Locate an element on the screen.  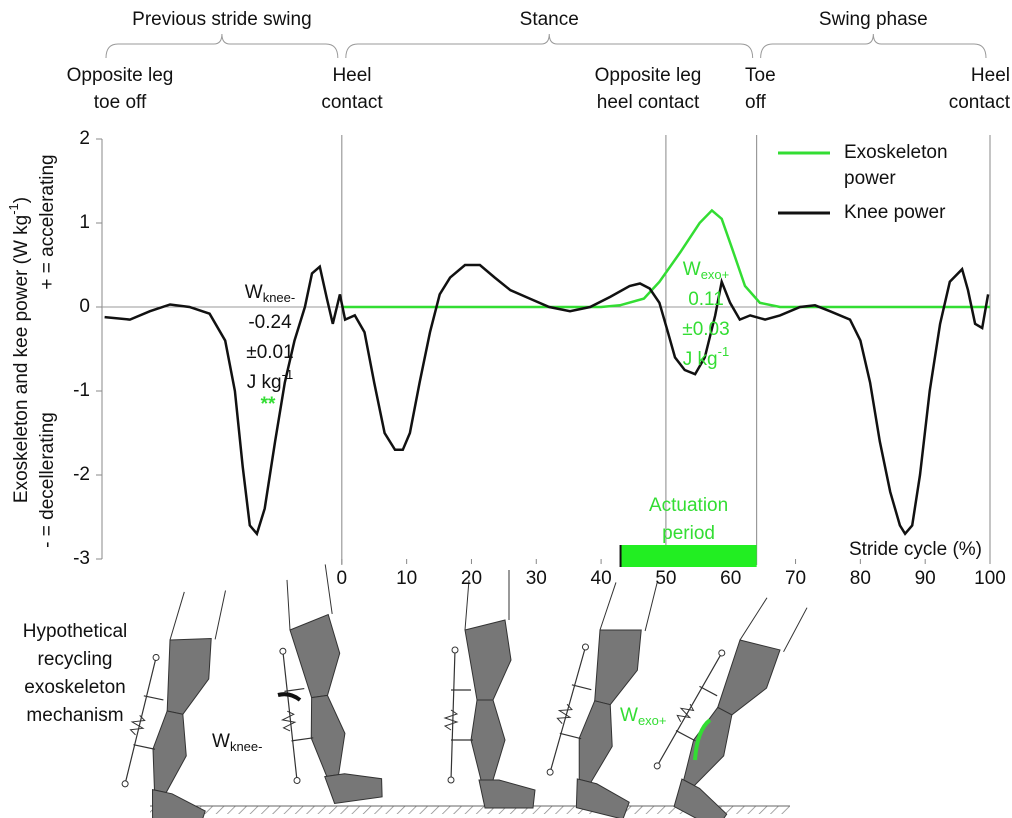
illustration-label: Wexo+ is located at coordinates (643, 716).